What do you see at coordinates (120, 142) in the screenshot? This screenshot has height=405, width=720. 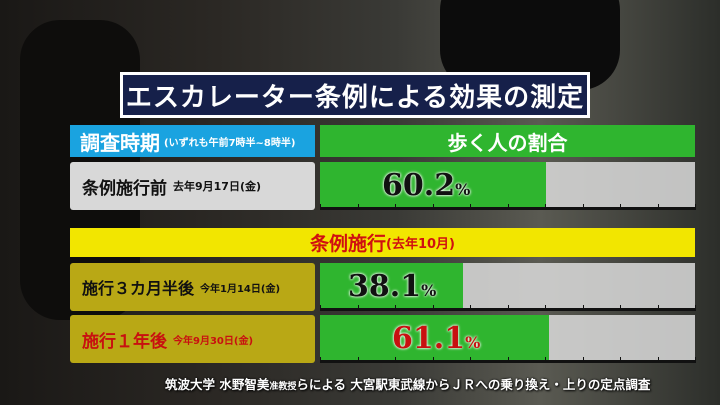 I see `period-label: 調査時期` at bounding box center [120, 142].